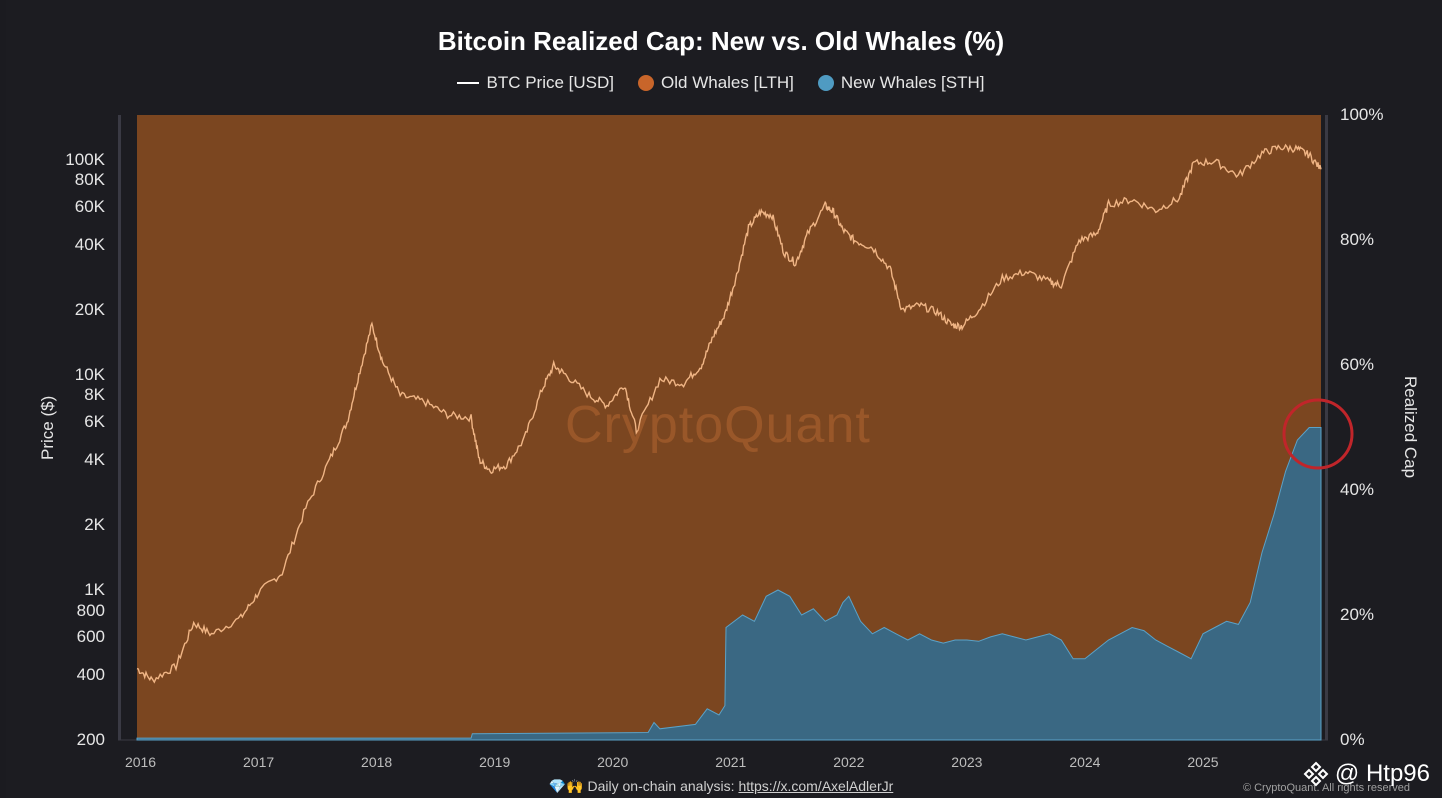  I want to click on footer-link: https://x.com/AxelAdlerJr, so click(816, 786).